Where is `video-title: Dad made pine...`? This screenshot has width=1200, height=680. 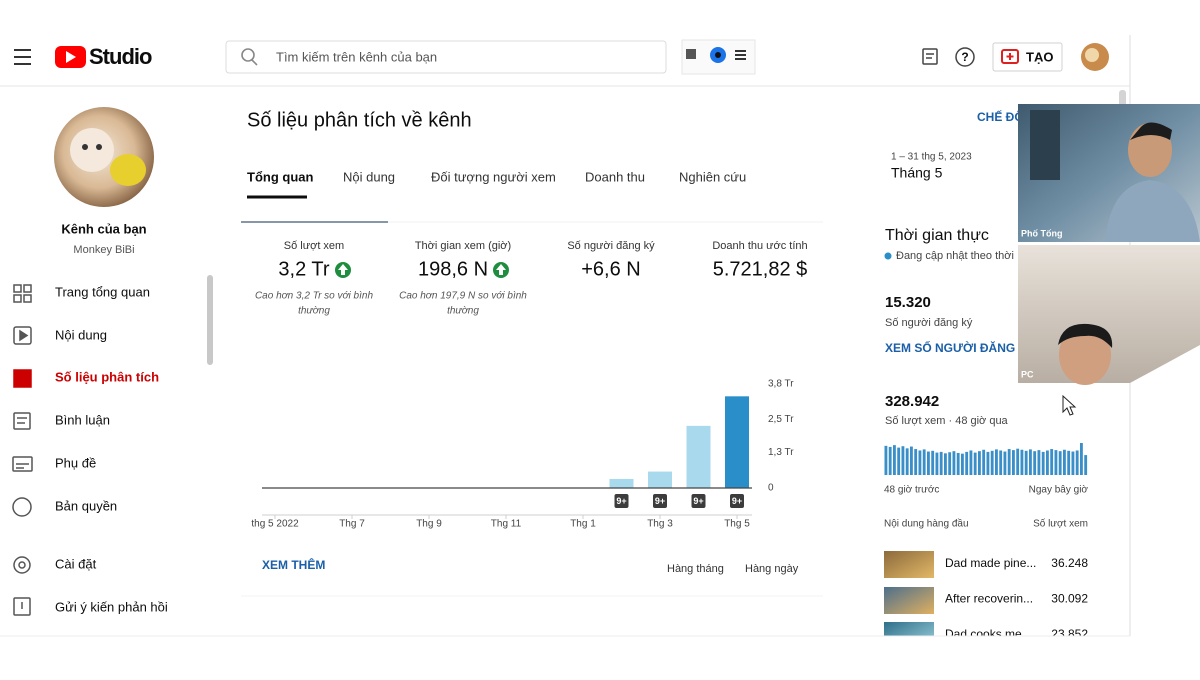 video-title: Dad made pine... is located at coordinates (990, 563).